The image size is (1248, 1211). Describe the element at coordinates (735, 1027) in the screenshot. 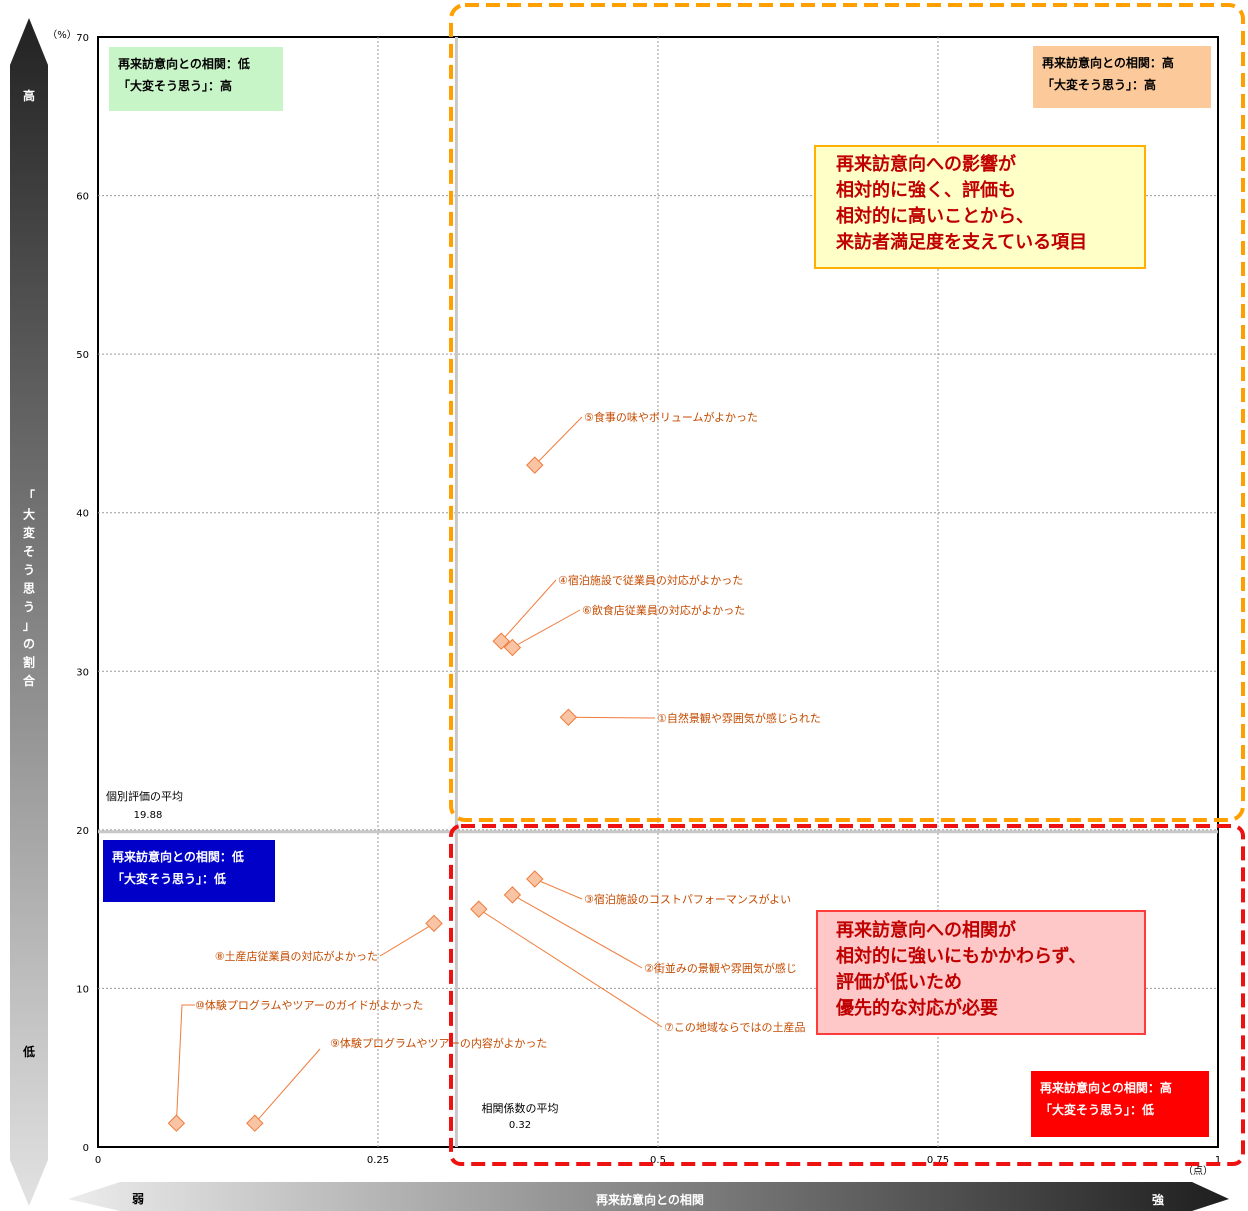

I see `data-point-label: ⑦この地域ならではの土産品` at that location.